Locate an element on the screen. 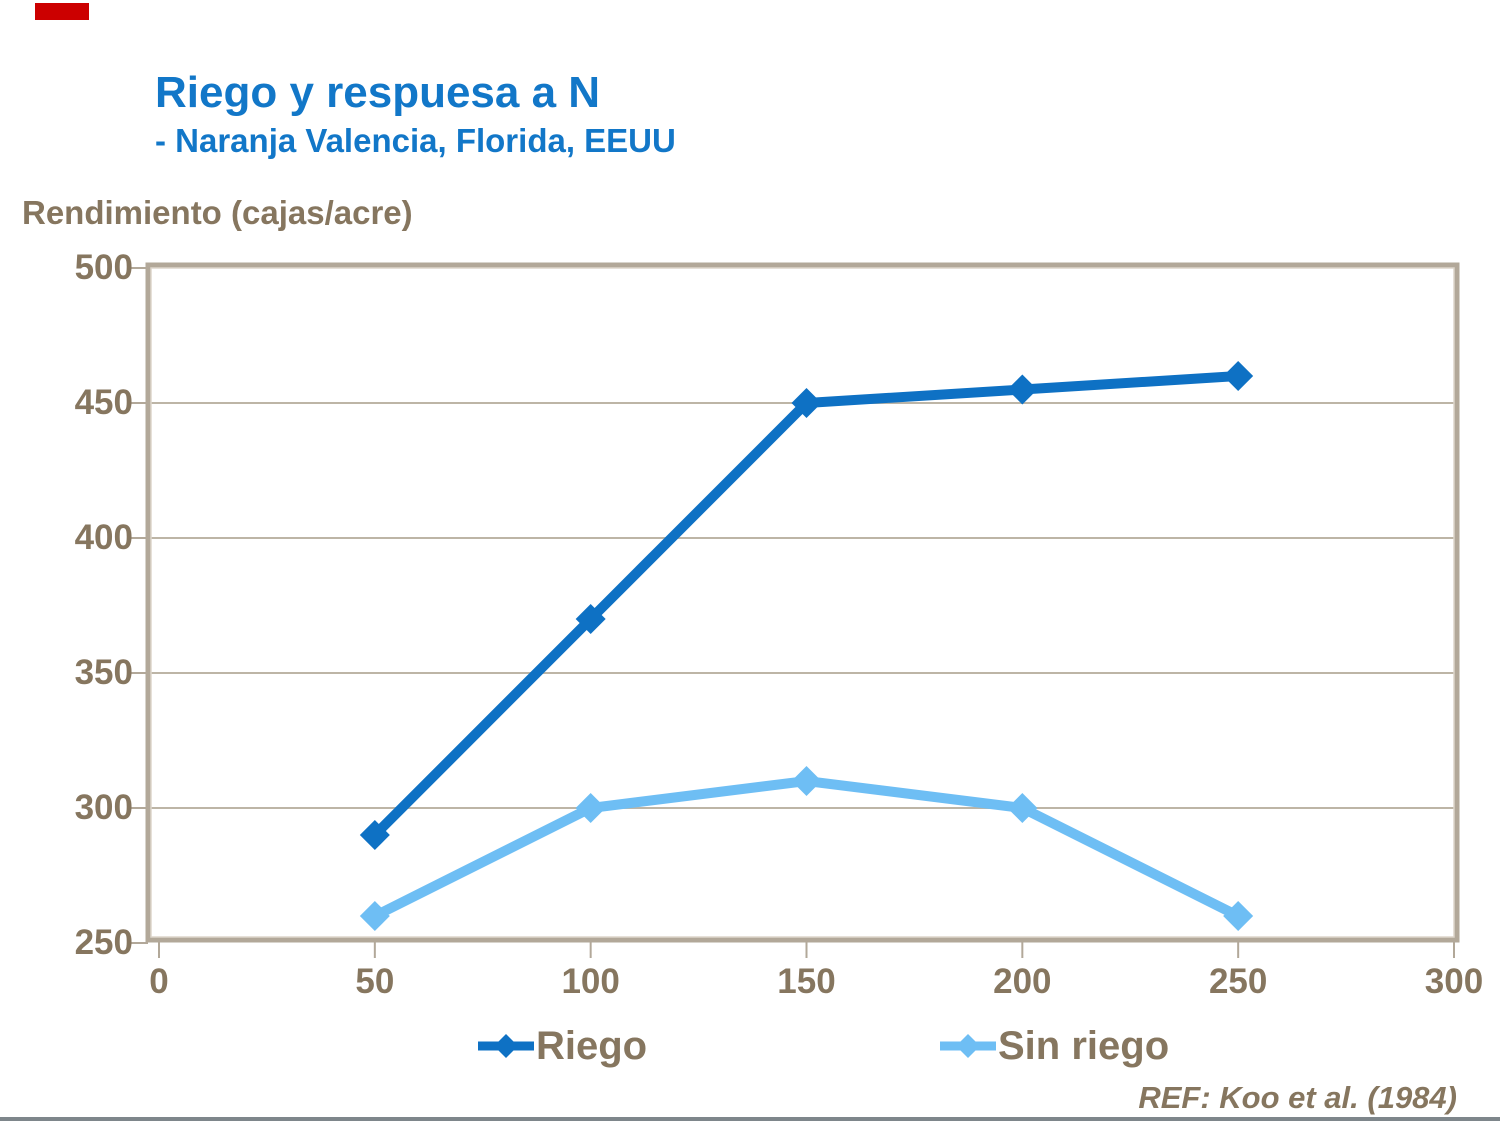 This screenshot has width=1500, height=1126. y-tick-label: 400 is located at coordinates (103, 537).